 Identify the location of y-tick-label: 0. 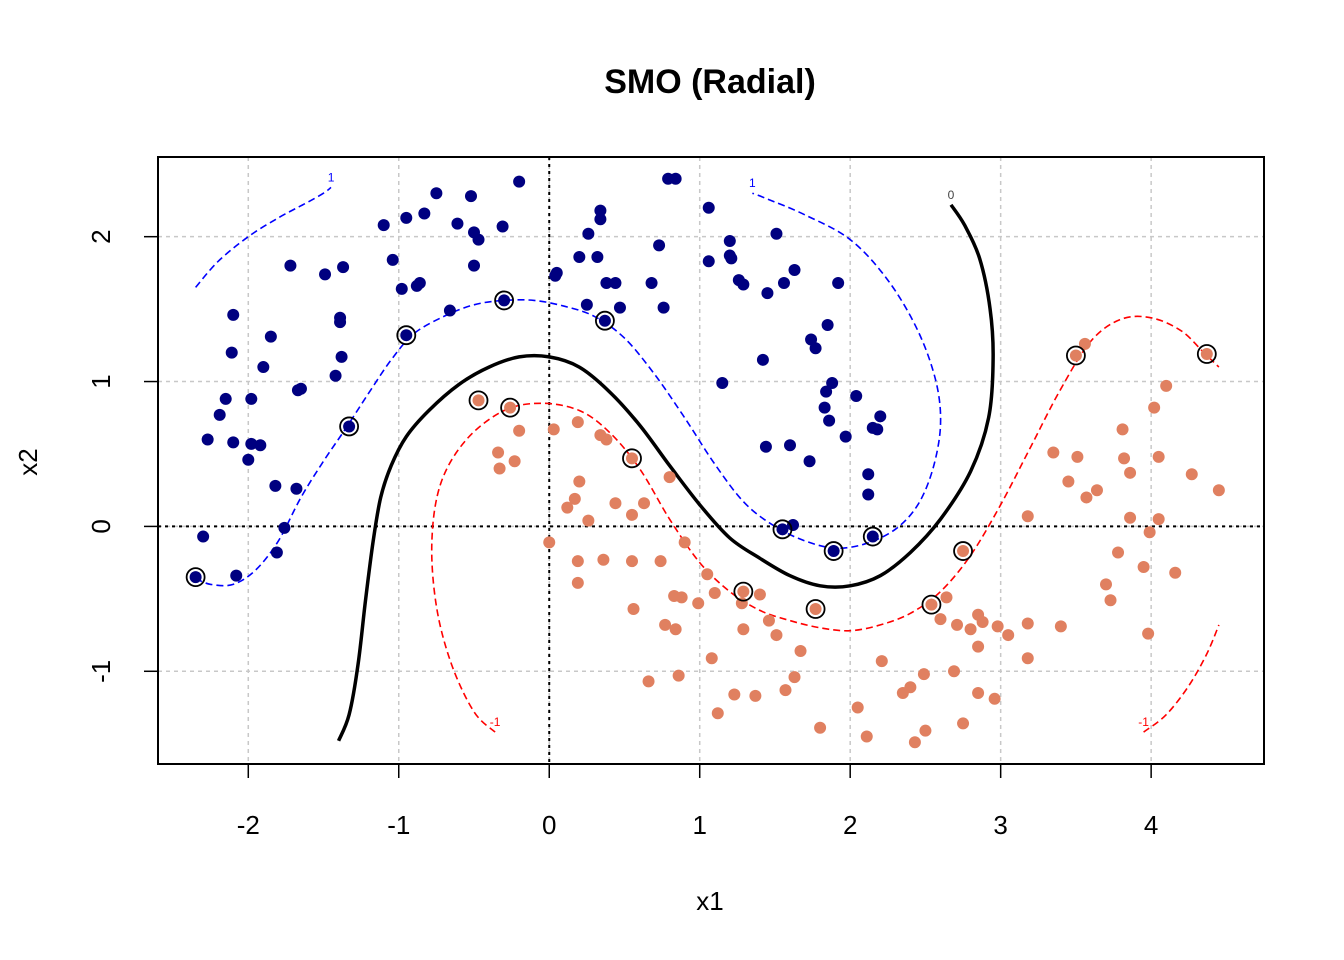
(101, 526).